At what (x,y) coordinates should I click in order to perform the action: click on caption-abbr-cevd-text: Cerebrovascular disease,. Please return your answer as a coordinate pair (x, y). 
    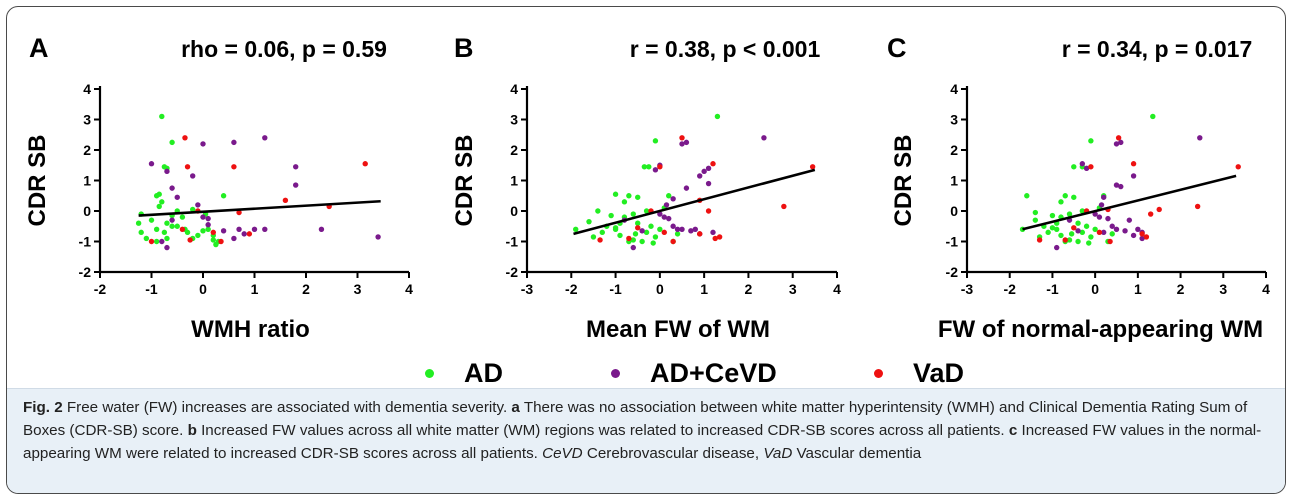
    Looking at the image, I should click on (673, 453).